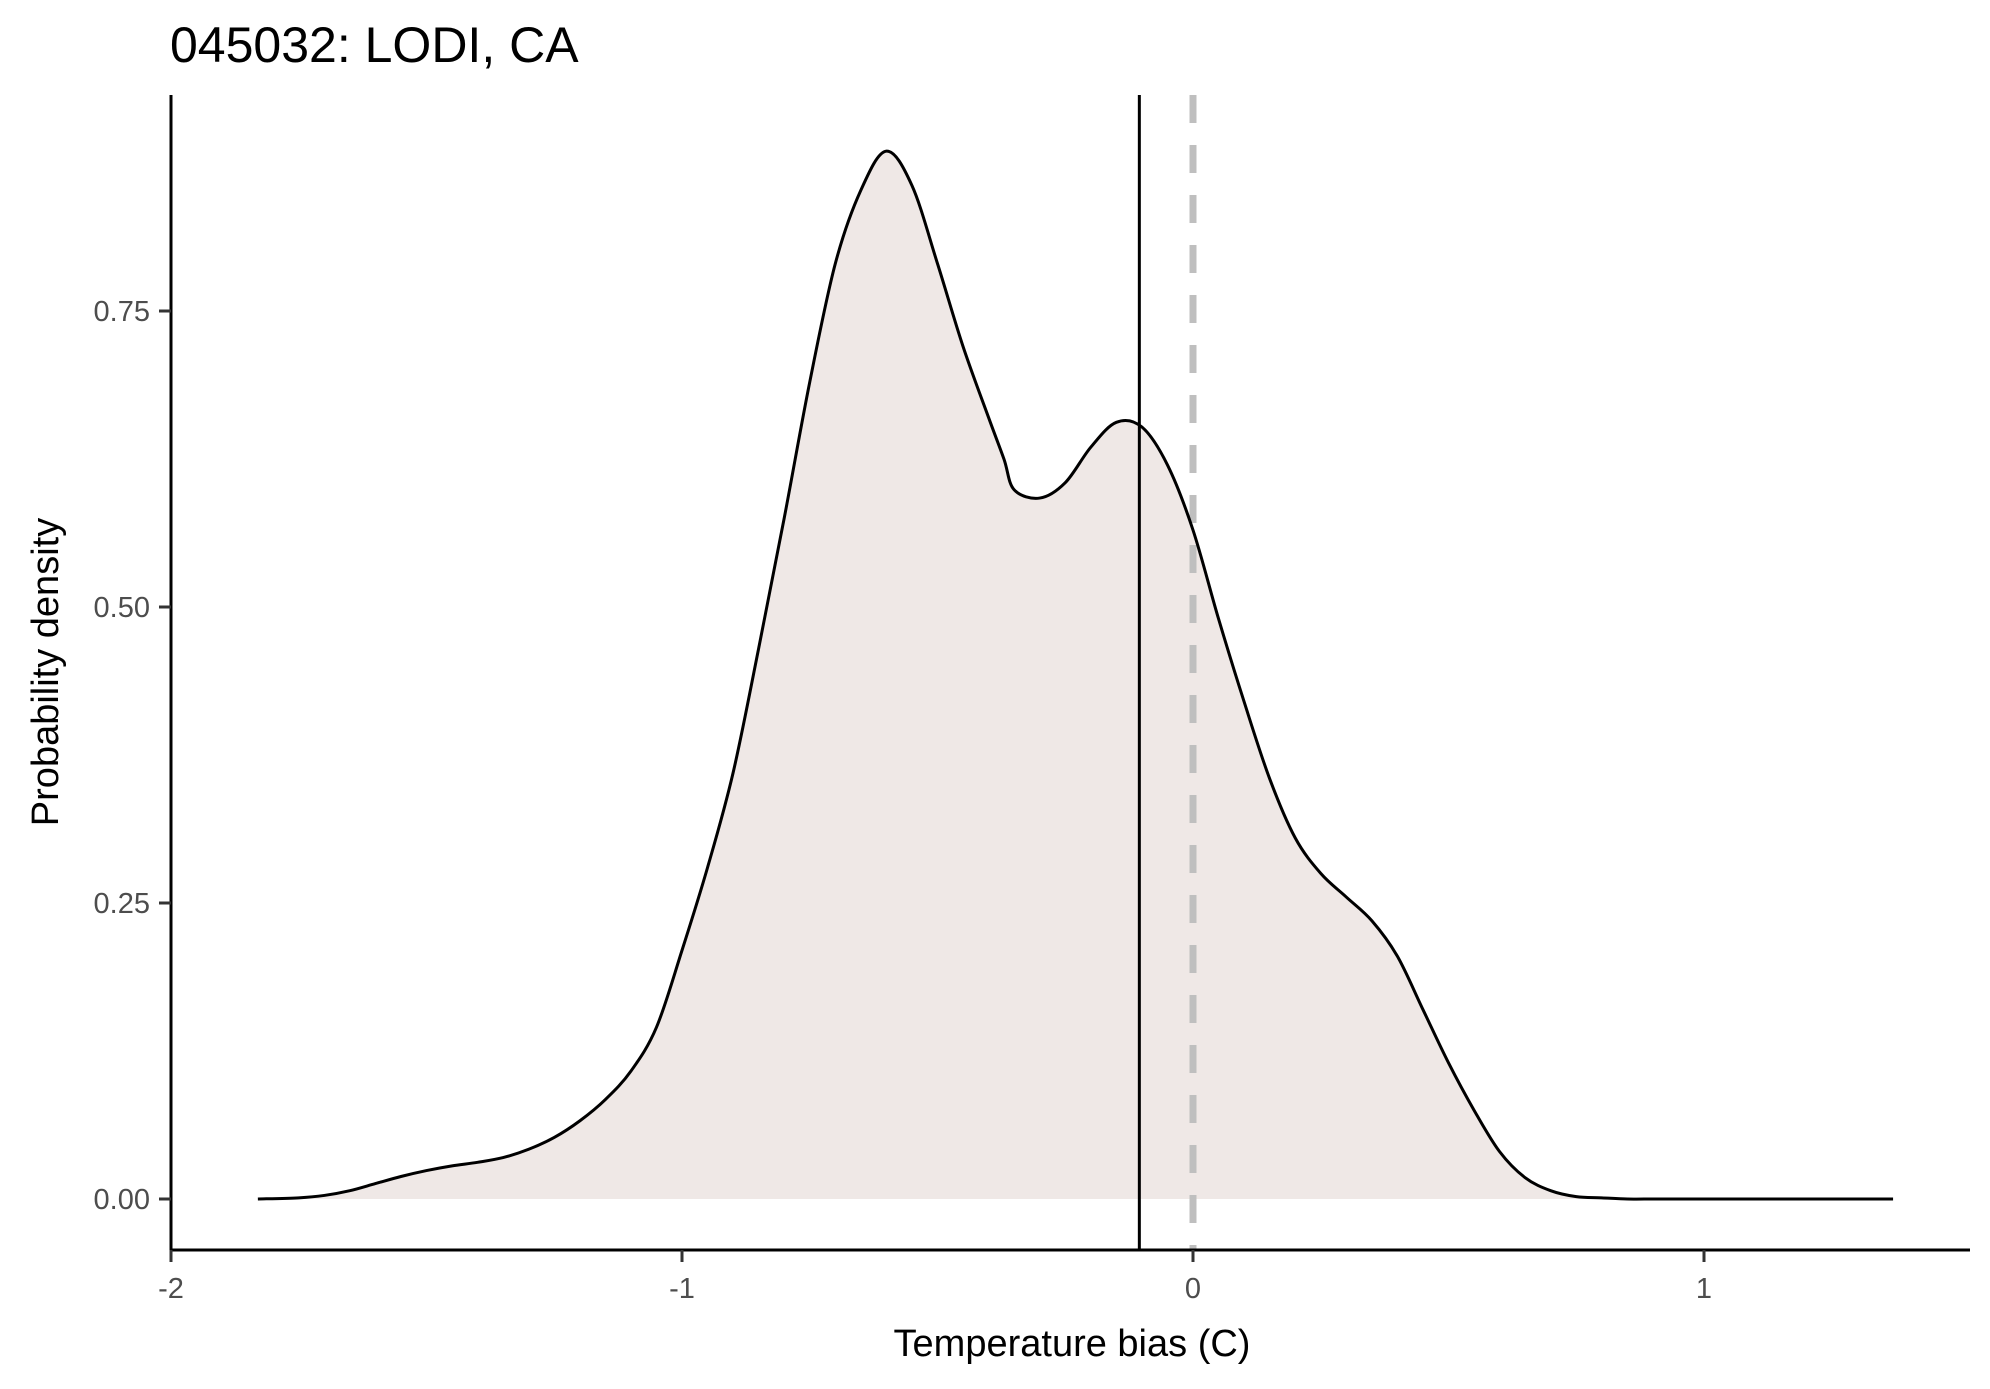 Image resolution: width=1990 pixels, height=1389 pixels. What do you see at coordinates (132, 756) in the screenshot?
I see `y-axis-ticks: 0.00 0.25 0.50 0.75` at bounding box center [132, 756].